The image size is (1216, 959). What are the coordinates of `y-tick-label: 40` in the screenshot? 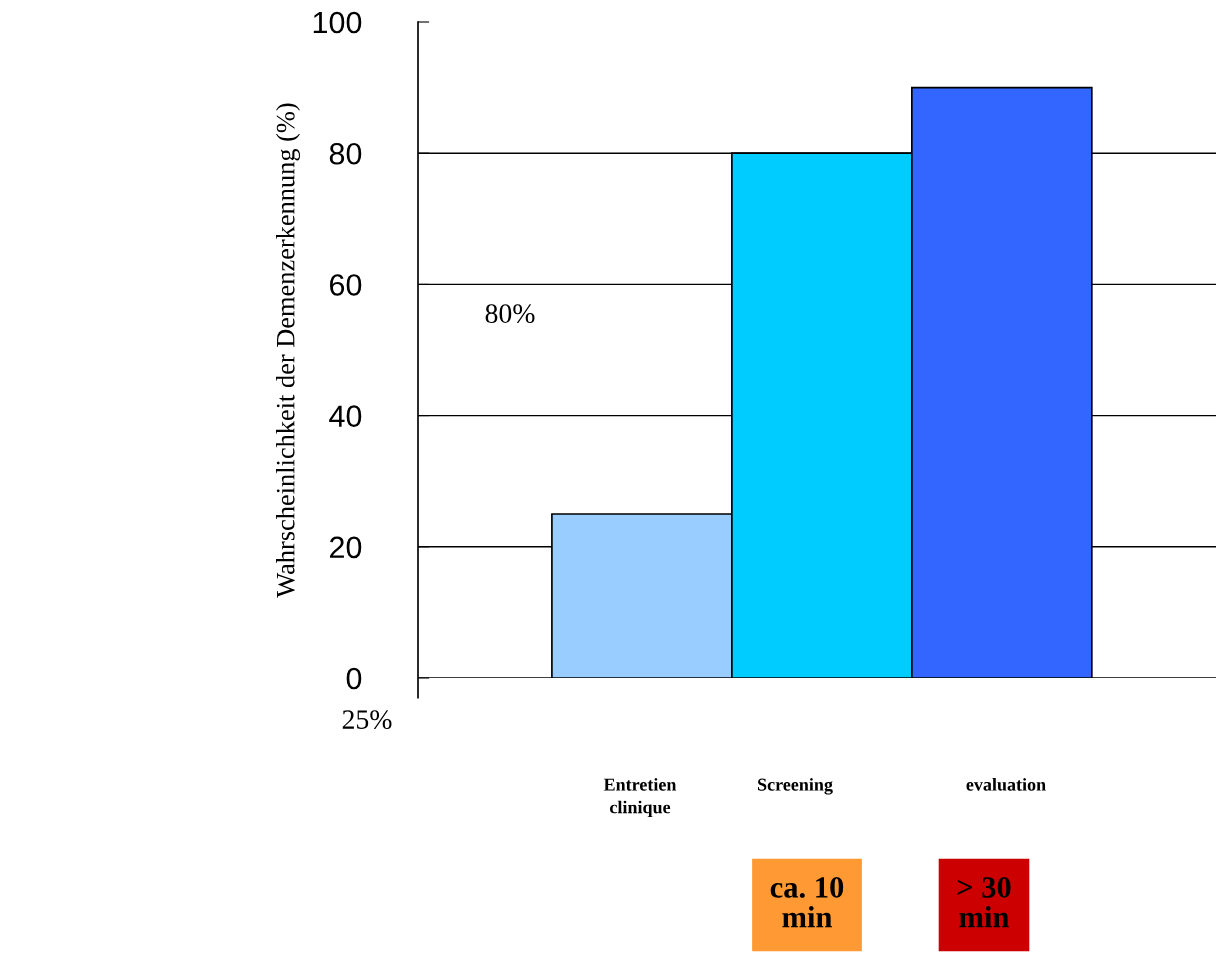 It's located at (345, 416).